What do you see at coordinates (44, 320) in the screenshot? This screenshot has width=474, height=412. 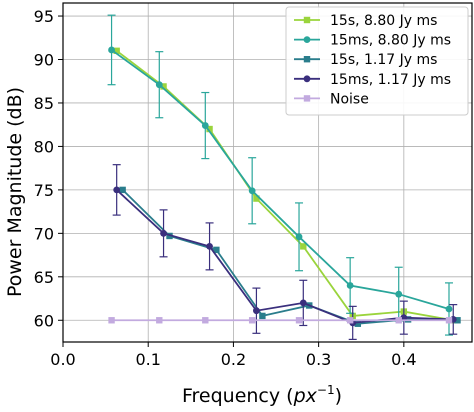 I see `y-tick-label: 60` at bounding box center [44, 320].